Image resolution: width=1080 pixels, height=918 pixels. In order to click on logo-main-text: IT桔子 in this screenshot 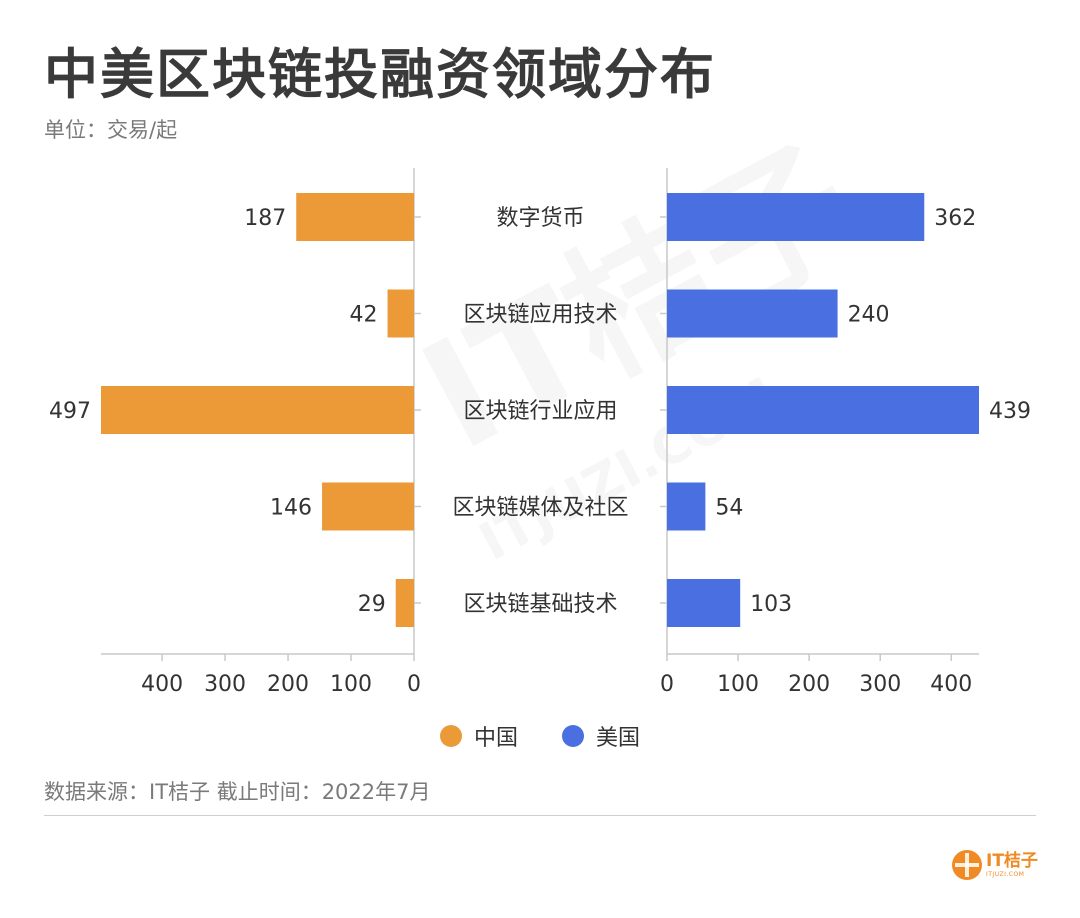, I will do `click(1012, 860)`.